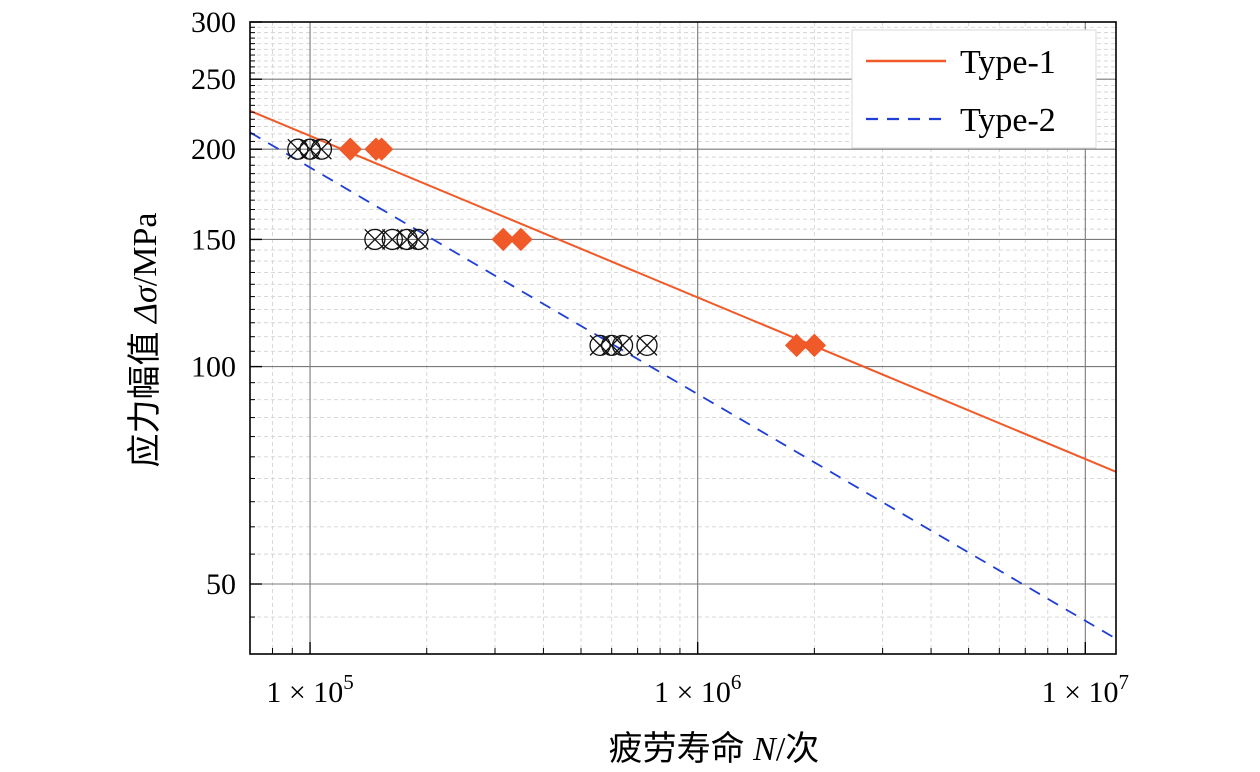  I want to click on legend-box, so click(974, 89).